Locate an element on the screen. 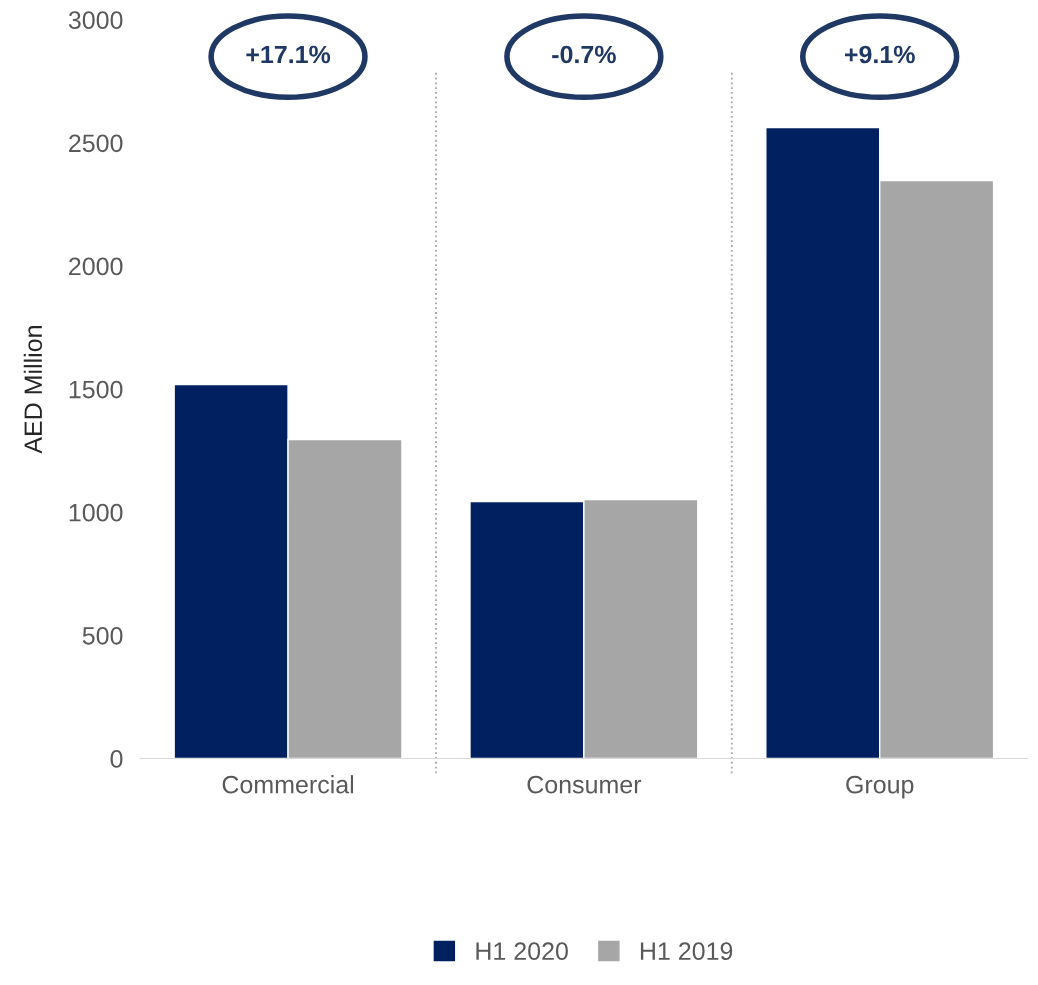  annotation: -0.7% is located at coordinates (584, 54).